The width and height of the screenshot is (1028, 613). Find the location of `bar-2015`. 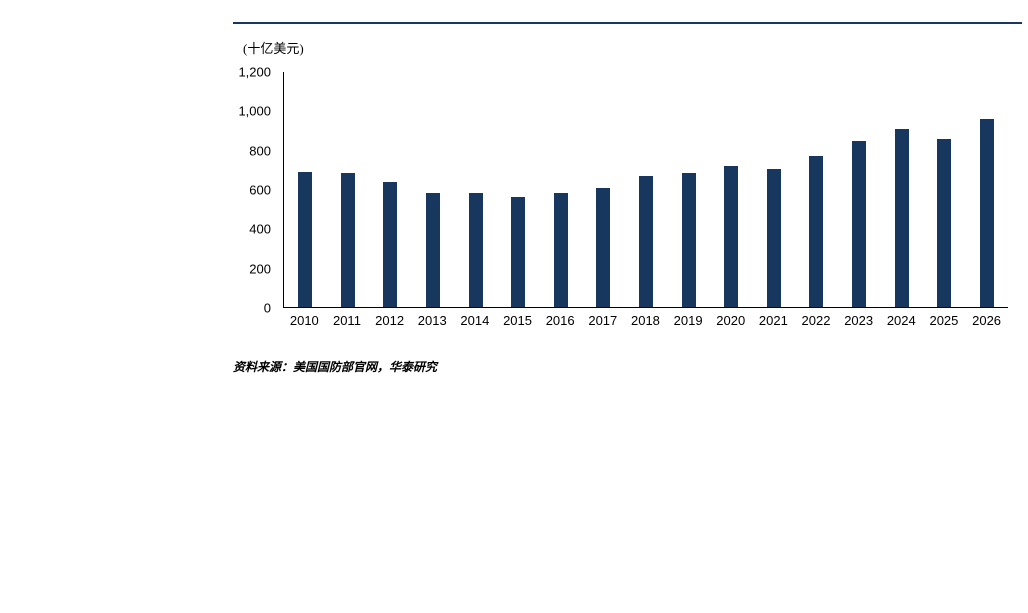

bar-2015 is located at coordinates (518, 189).